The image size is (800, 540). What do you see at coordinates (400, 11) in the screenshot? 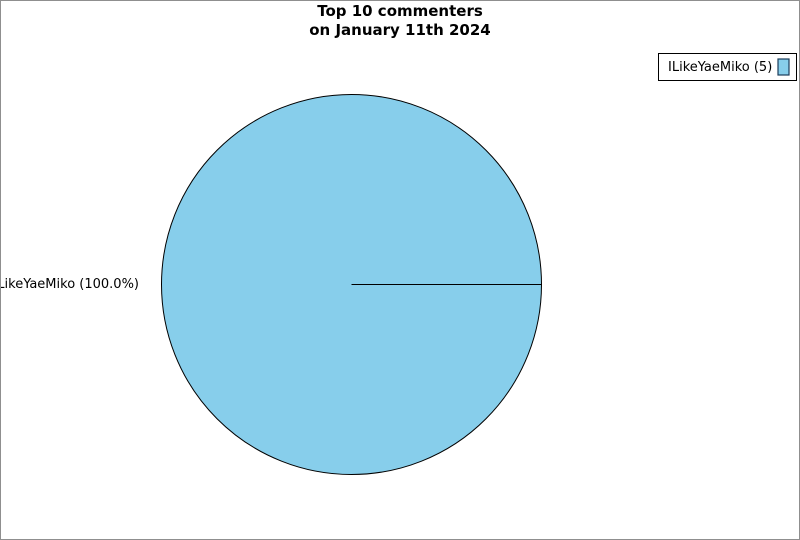
I see `chart-title-line-1: Top 10 commenters` at bounding box center [400, 11].